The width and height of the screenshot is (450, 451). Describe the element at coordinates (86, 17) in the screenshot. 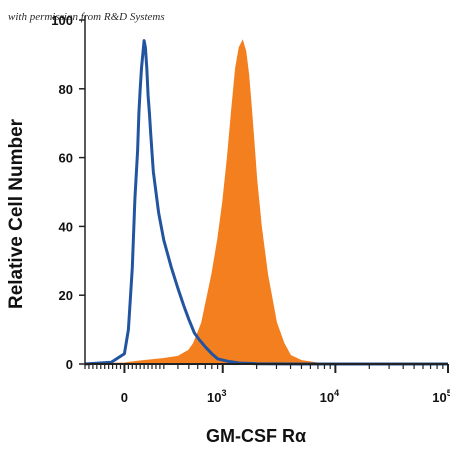

I see `watermark-text: with permission from R&D Systems` at that location.